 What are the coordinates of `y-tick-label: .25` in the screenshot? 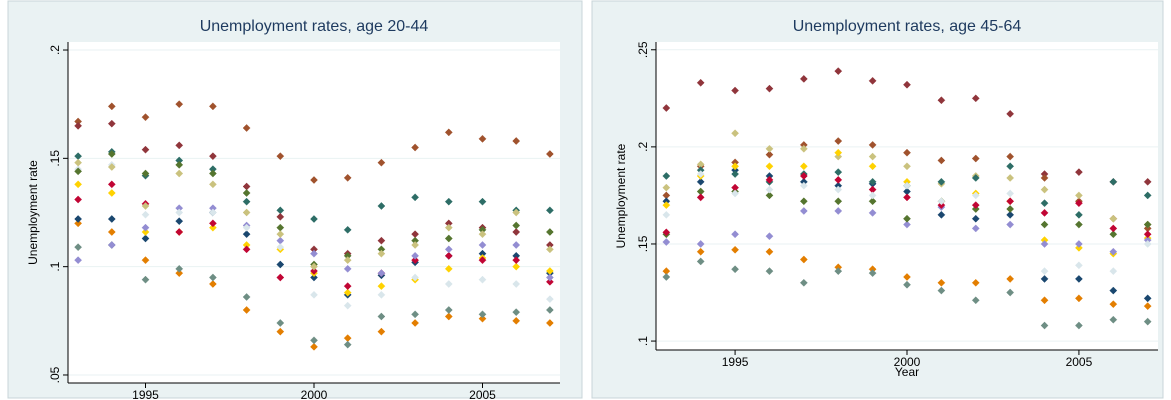 It's located at (643, 49).